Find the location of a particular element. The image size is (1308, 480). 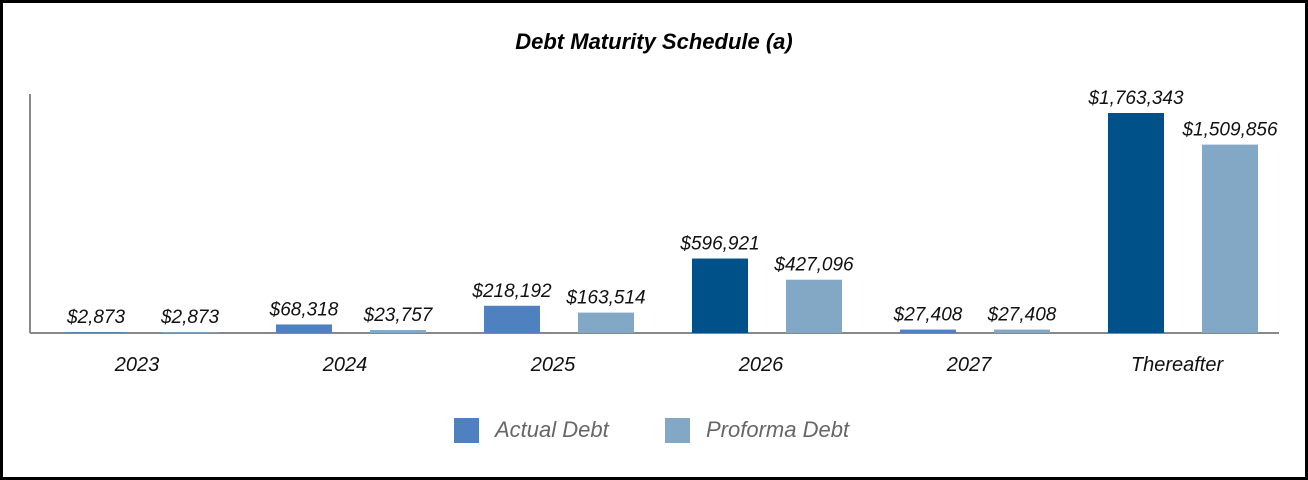

data-label-proforma-2023: $2,873 is located at coordinates (190, 317).